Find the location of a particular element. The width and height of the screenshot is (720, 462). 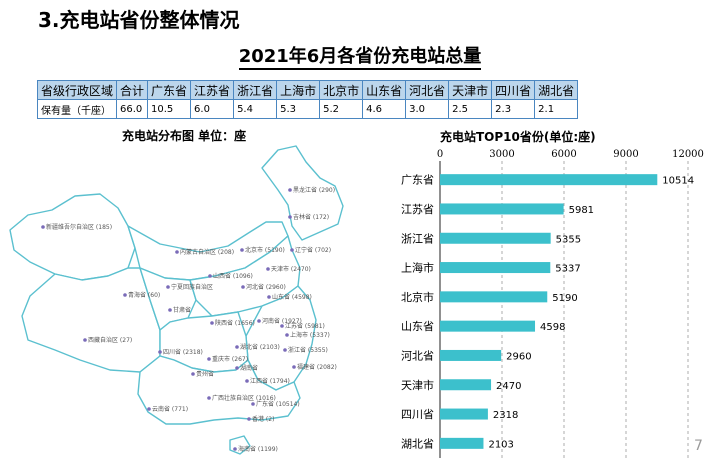

table-value-cell: 2.5 is located at coordinates (470, 109).